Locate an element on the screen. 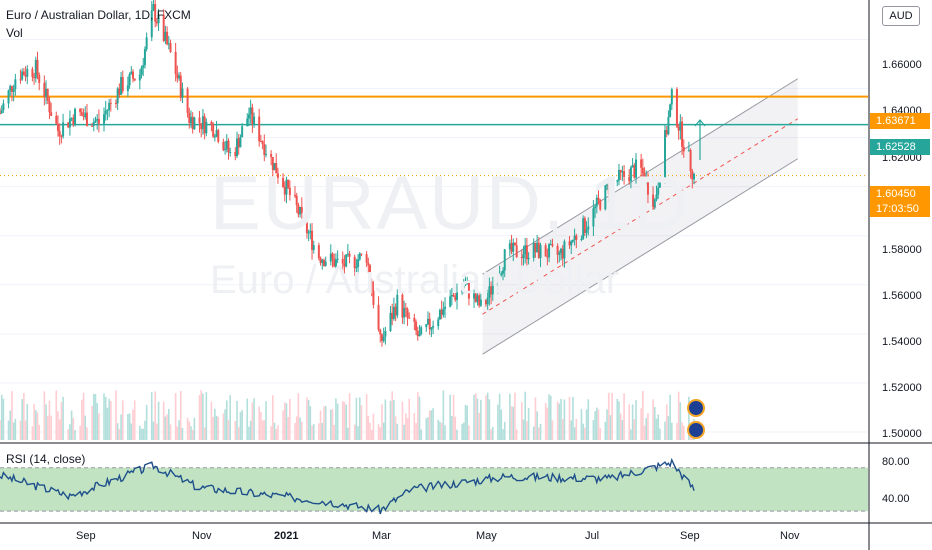 The image size is (932, 550). countdown-tag: 17:03:50 is located at coordinates (900, 209).